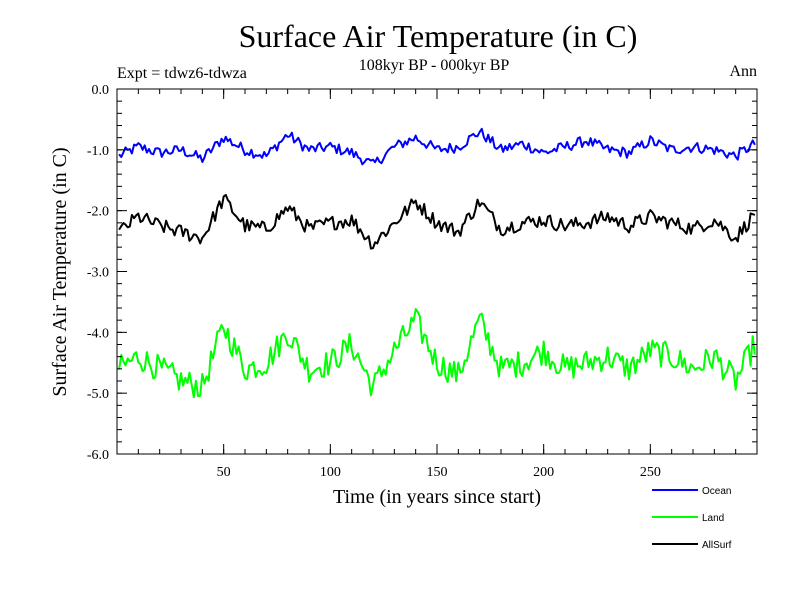 This screenshot has width=800, height=600. Describe the element at coordinates (437, 221) in the screenshot. I see `series-line-allsurf` at that location.